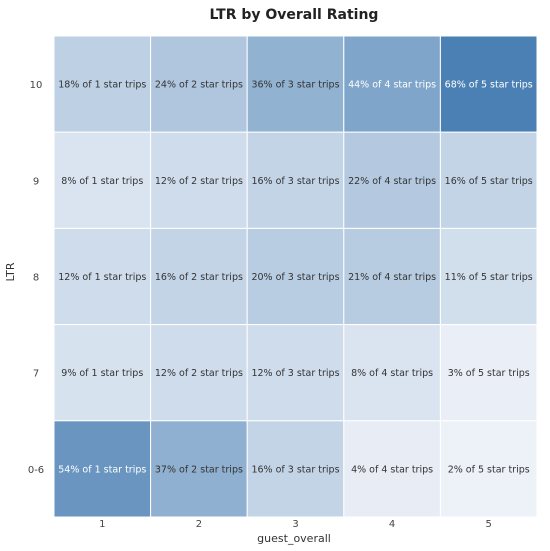 This screenshot has height=551, width=550. I want to click on cell-label: 20% of 3 star trips, so click(295, 277).